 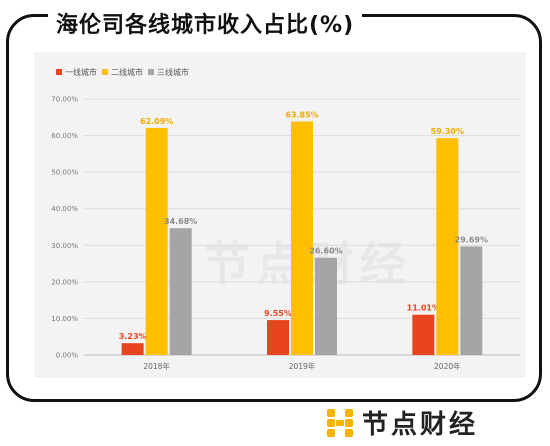 What do you see at coordinates (133, 336) in the screenshot?
I see `data-label: 3.23%` at bounding box center [133, 336].